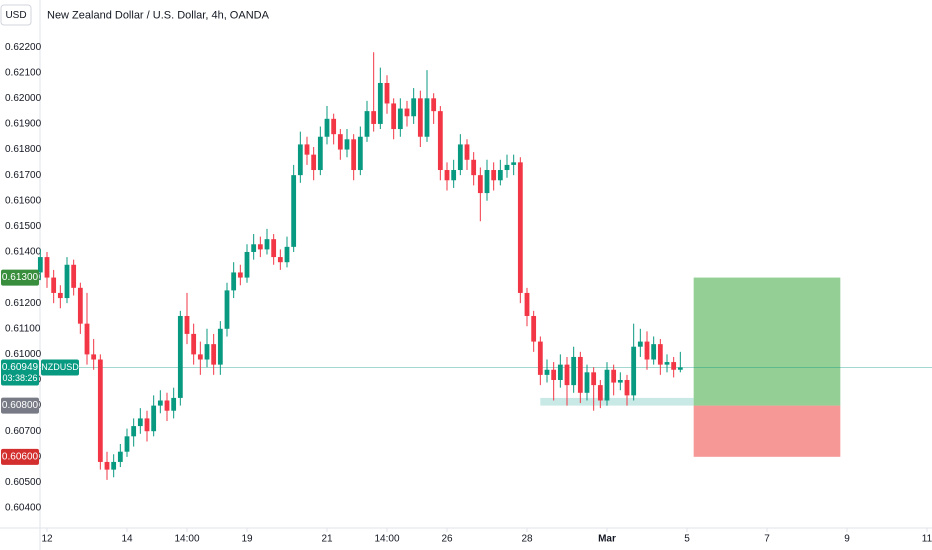 The width and height of the screenshot is (932, 550). Describe the element at coordinates (23, 252) in the screenshot. I see `y-tick-label: 0.61400` at that location.